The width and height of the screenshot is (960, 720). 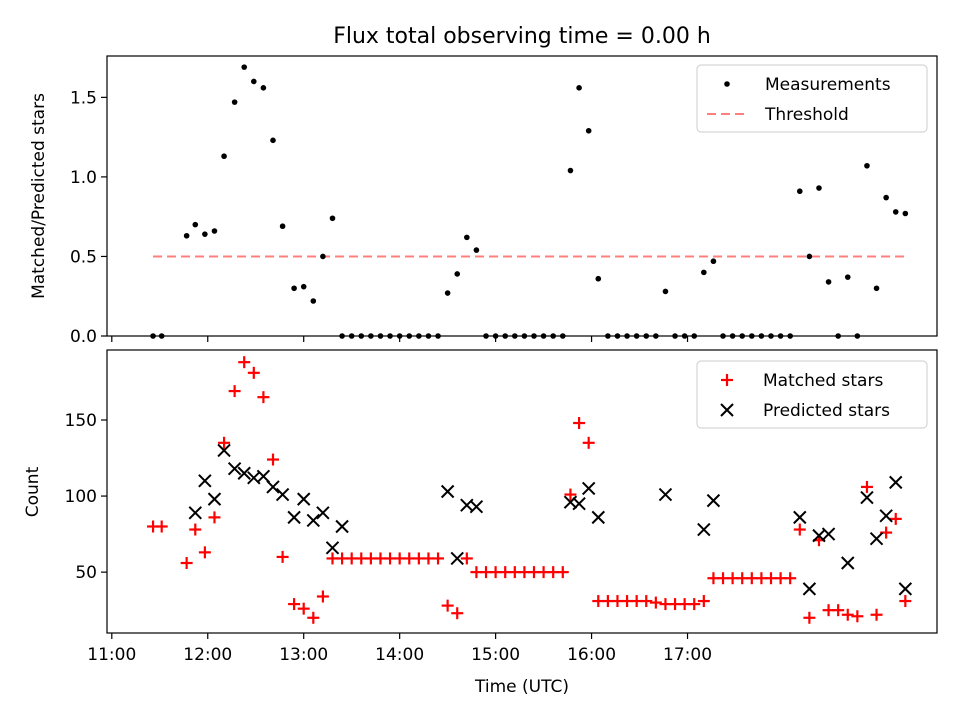 What do you see at coordinates (812, 394) in the screenshot?
I see `bottom-legend: Matched stars Predicted stars` at bounding box center [812, 394].